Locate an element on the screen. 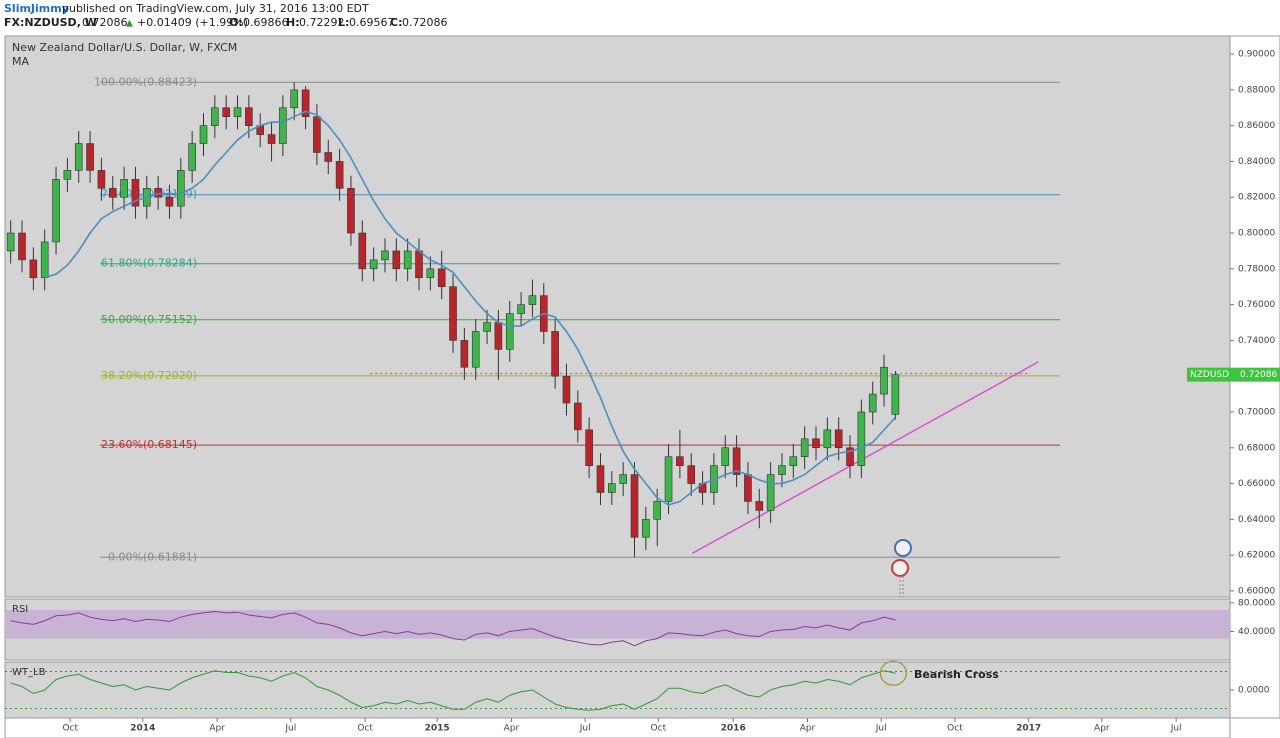 Image resolution: width=1280 pixels, height=738 pixels. annotation: Bearish Cross is located at coordinates (956, 674).